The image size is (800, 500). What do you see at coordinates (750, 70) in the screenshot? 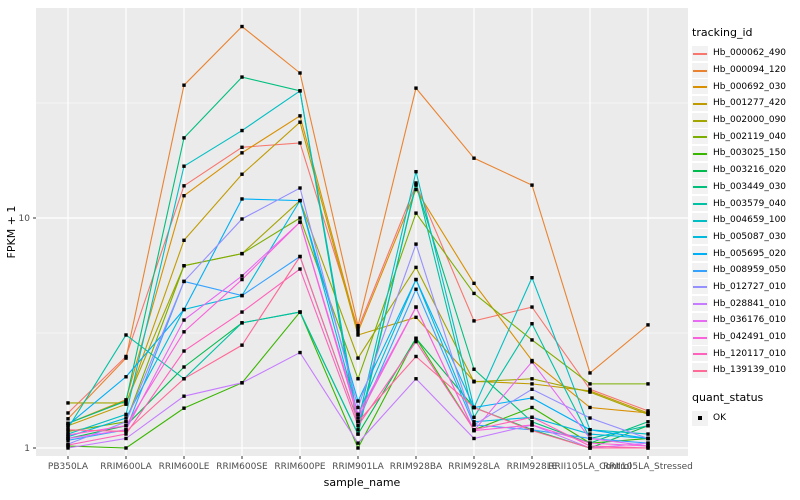
I see `legend-item-label: Hb_000094_120` at bounding box center [750, 70].